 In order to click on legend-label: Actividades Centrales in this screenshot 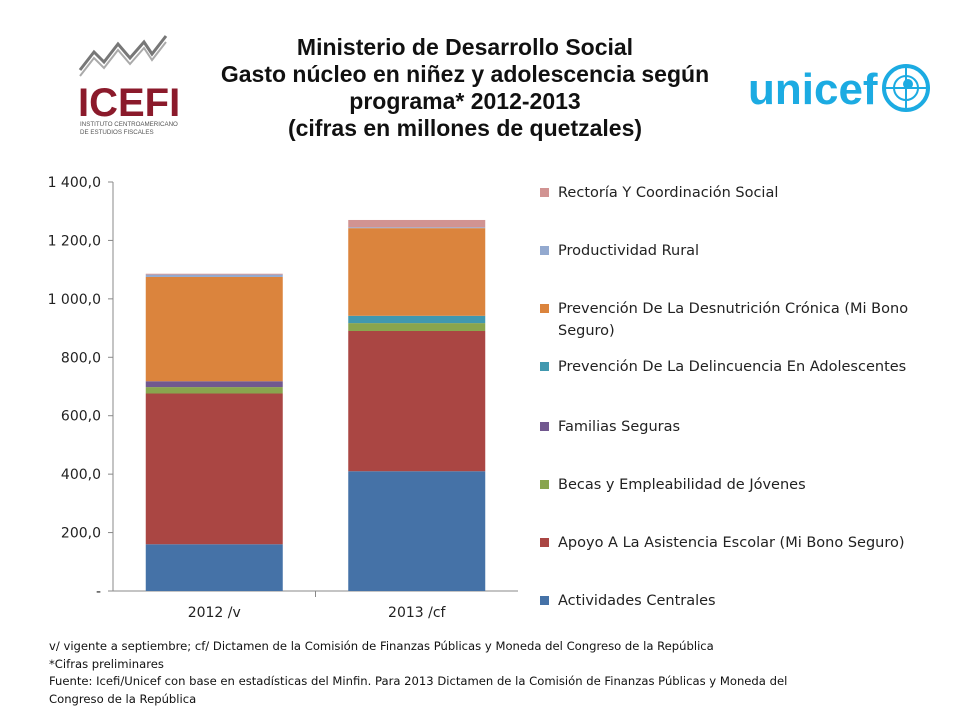, I will do `click(637, 601)`.